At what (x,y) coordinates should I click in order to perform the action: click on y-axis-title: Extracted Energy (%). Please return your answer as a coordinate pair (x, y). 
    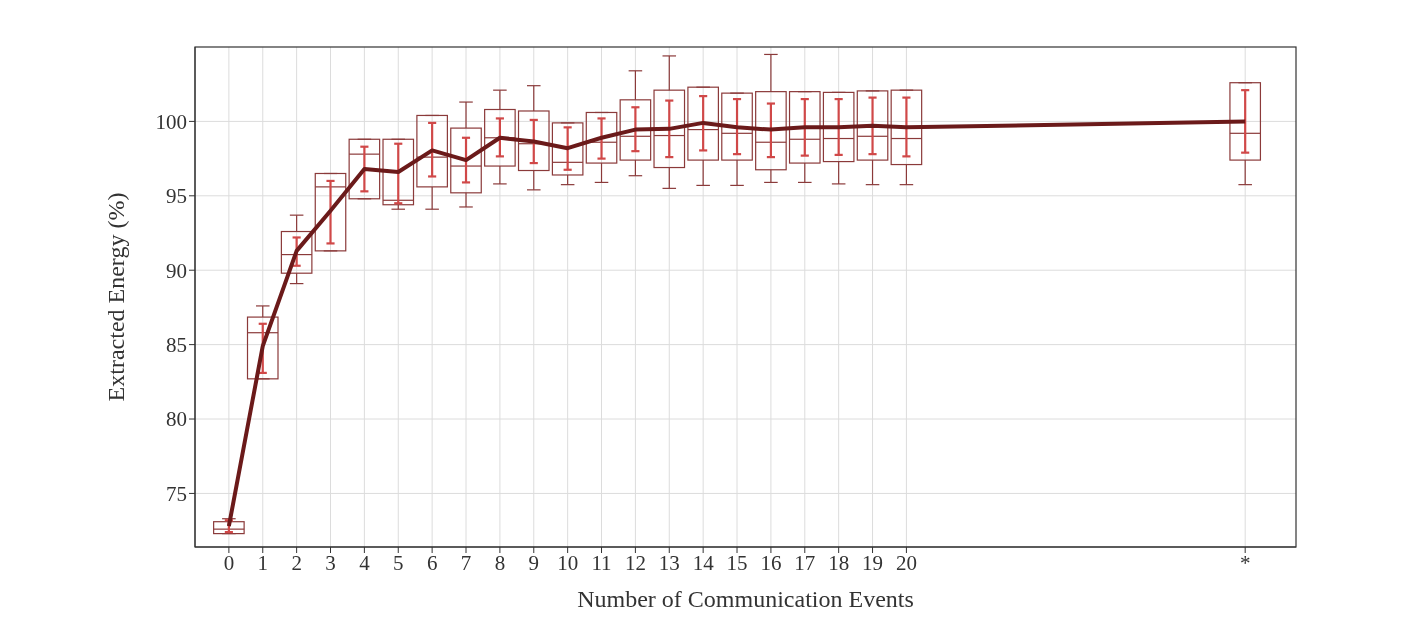
    Looking at the image, I should click on (115, 297).